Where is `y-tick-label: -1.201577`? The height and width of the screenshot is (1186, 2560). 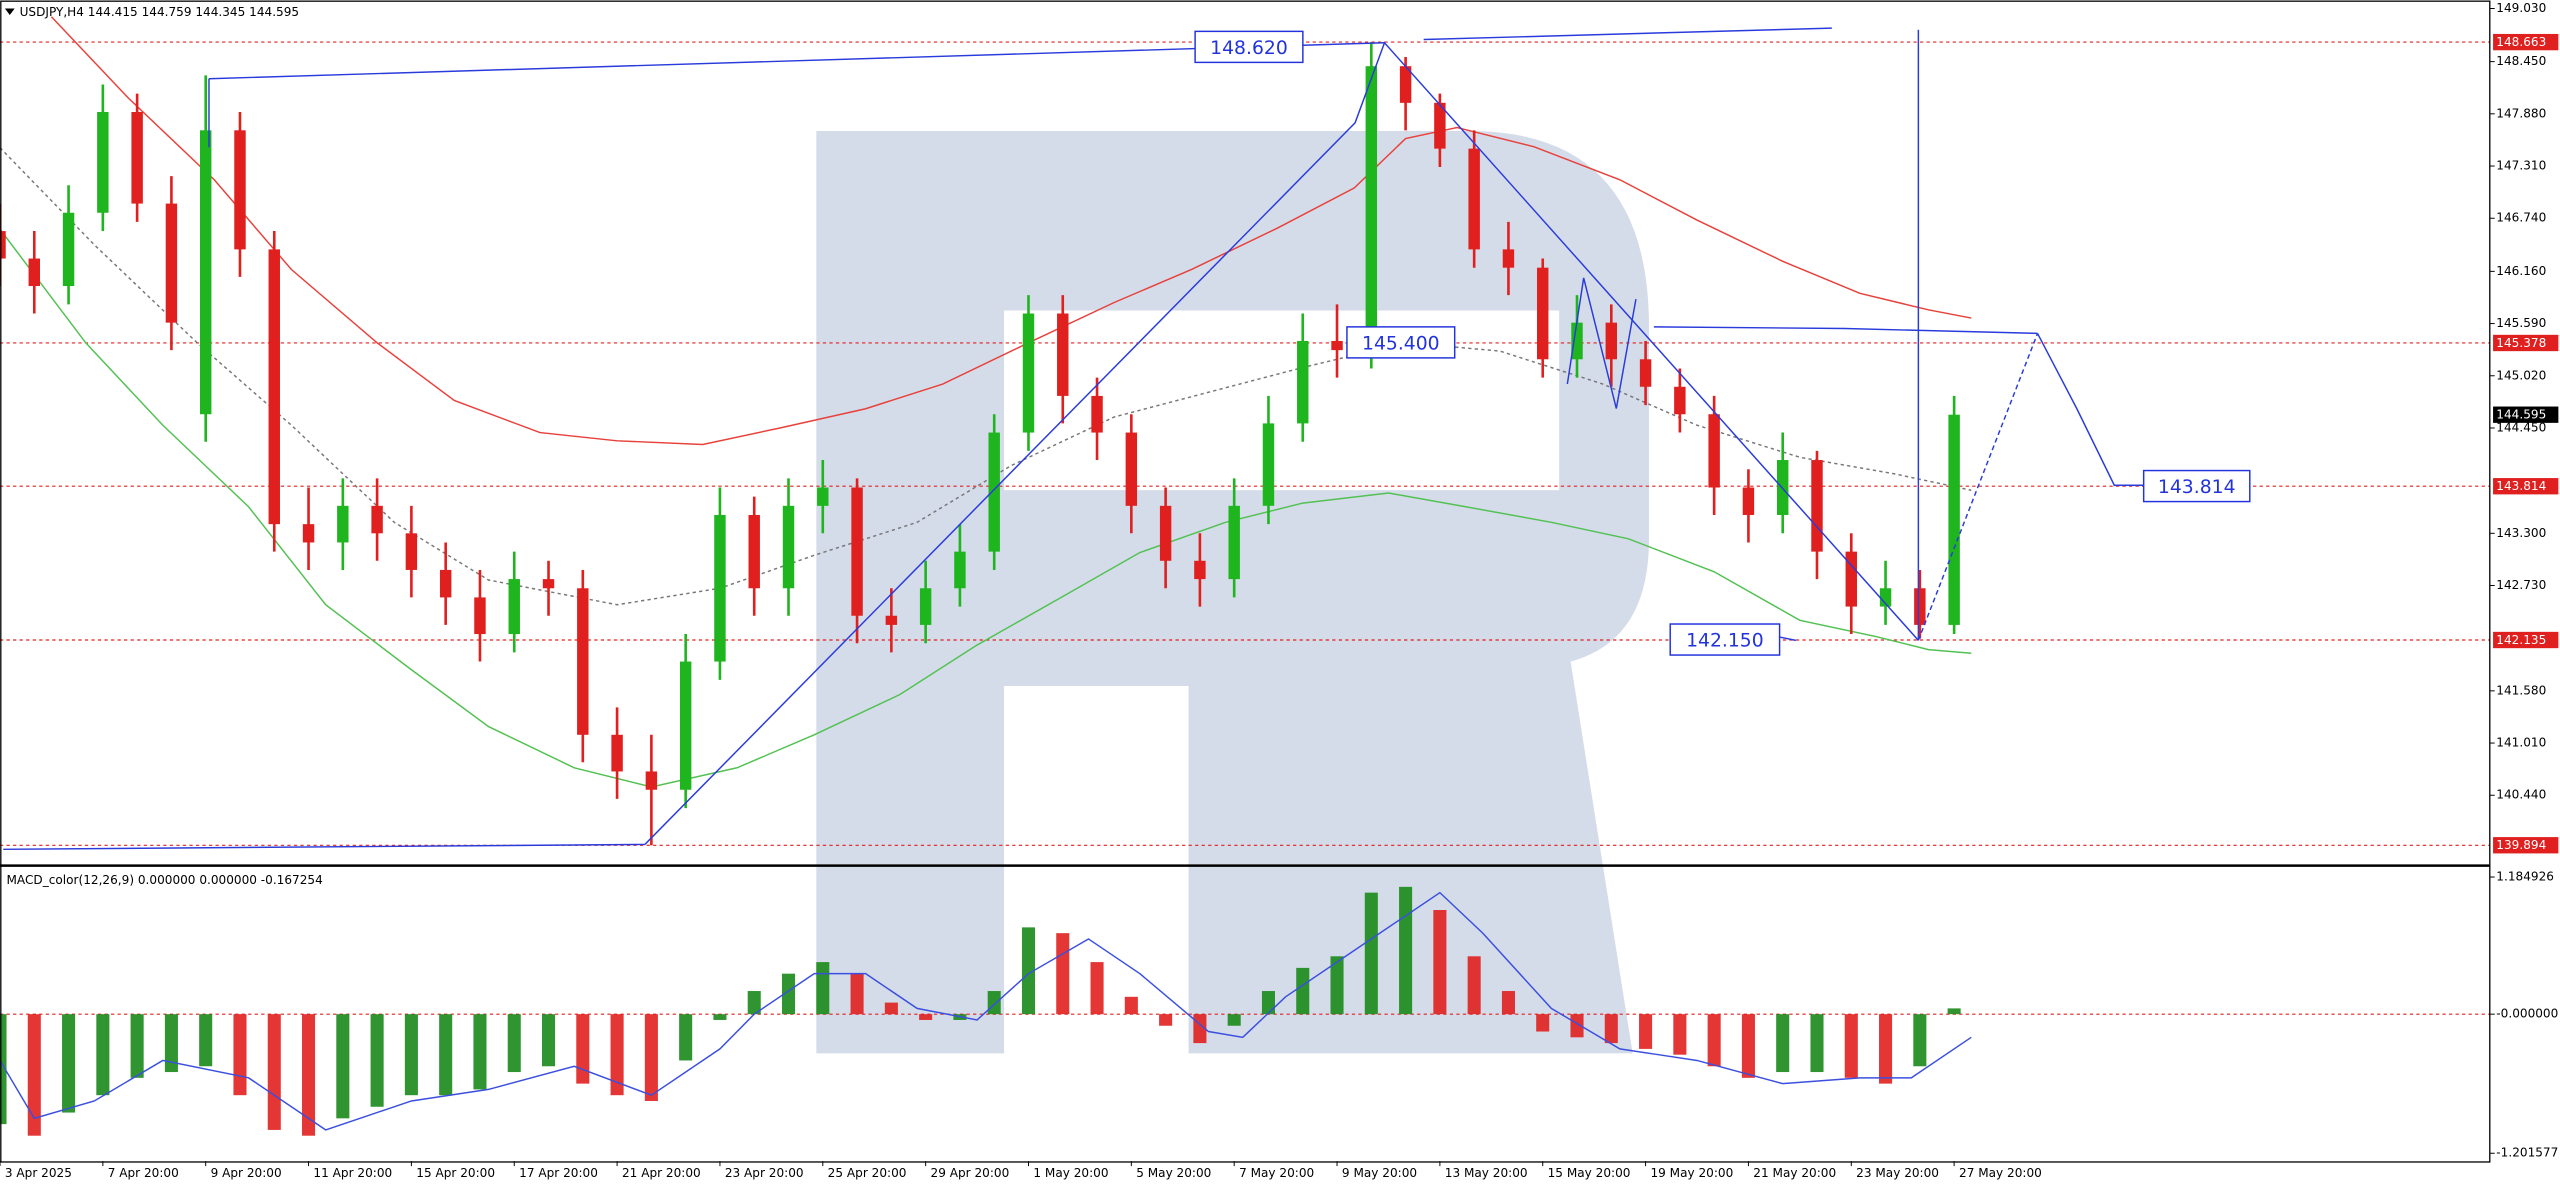
y-tick-label: -1.201577 is located at coordinates (2527, 1153).